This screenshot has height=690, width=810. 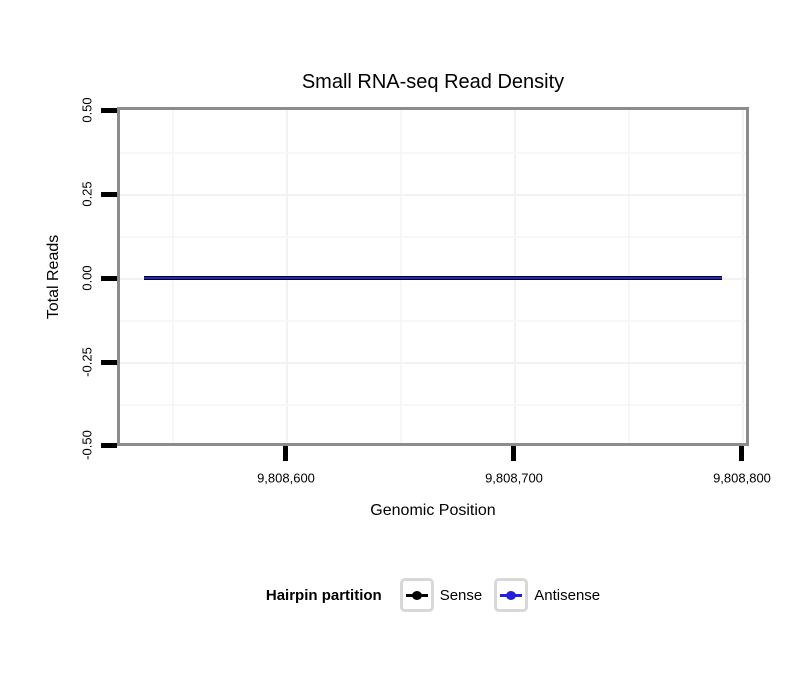 I want to click on y-tick-label: -0.25, so click(x=87, y=362).